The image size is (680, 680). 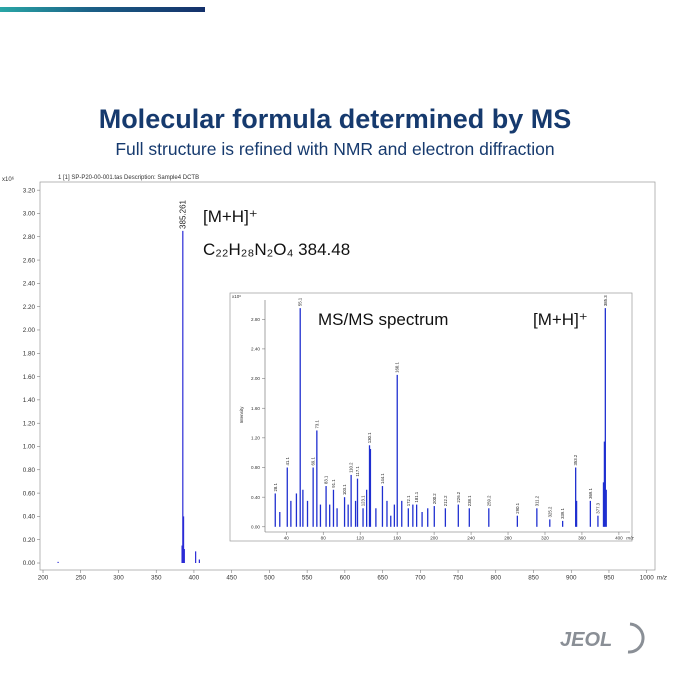 I want to click on x-tick-label: 120, so click(x=360, y=538).